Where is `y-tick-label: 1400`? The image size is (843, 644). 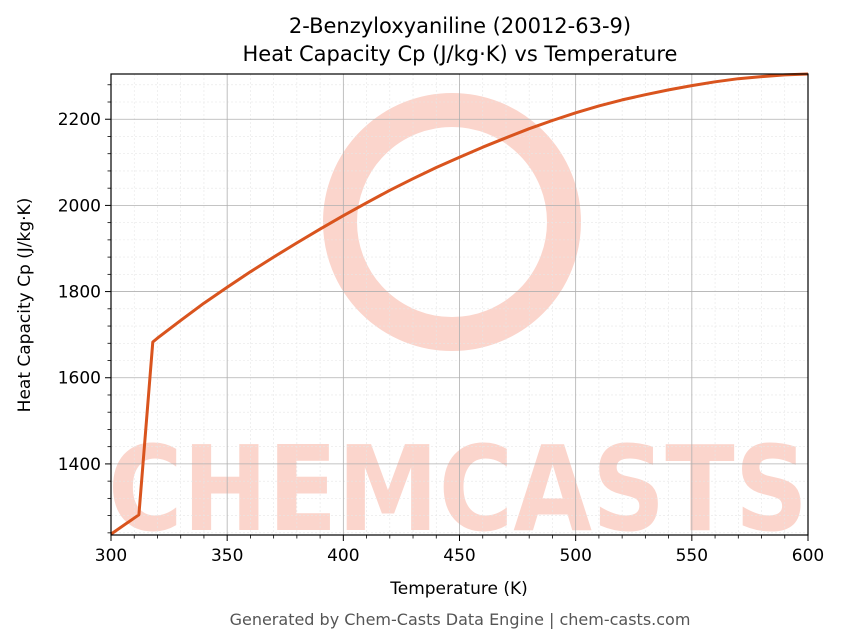 y-tick-label: 1400 is located at coordinates (79, 465).